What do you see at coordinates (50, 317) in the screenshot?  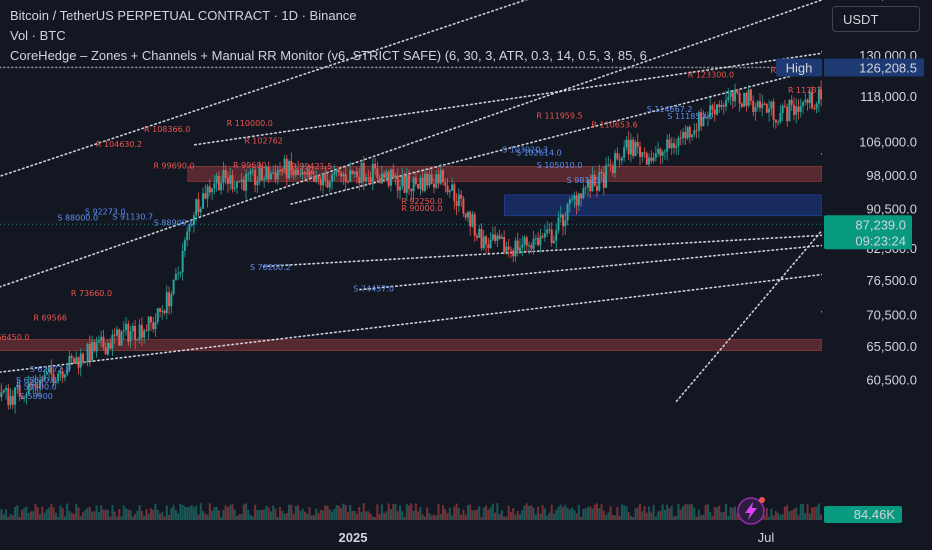 I see `resistance-label: R 69566` at bounding box center [50, 317].